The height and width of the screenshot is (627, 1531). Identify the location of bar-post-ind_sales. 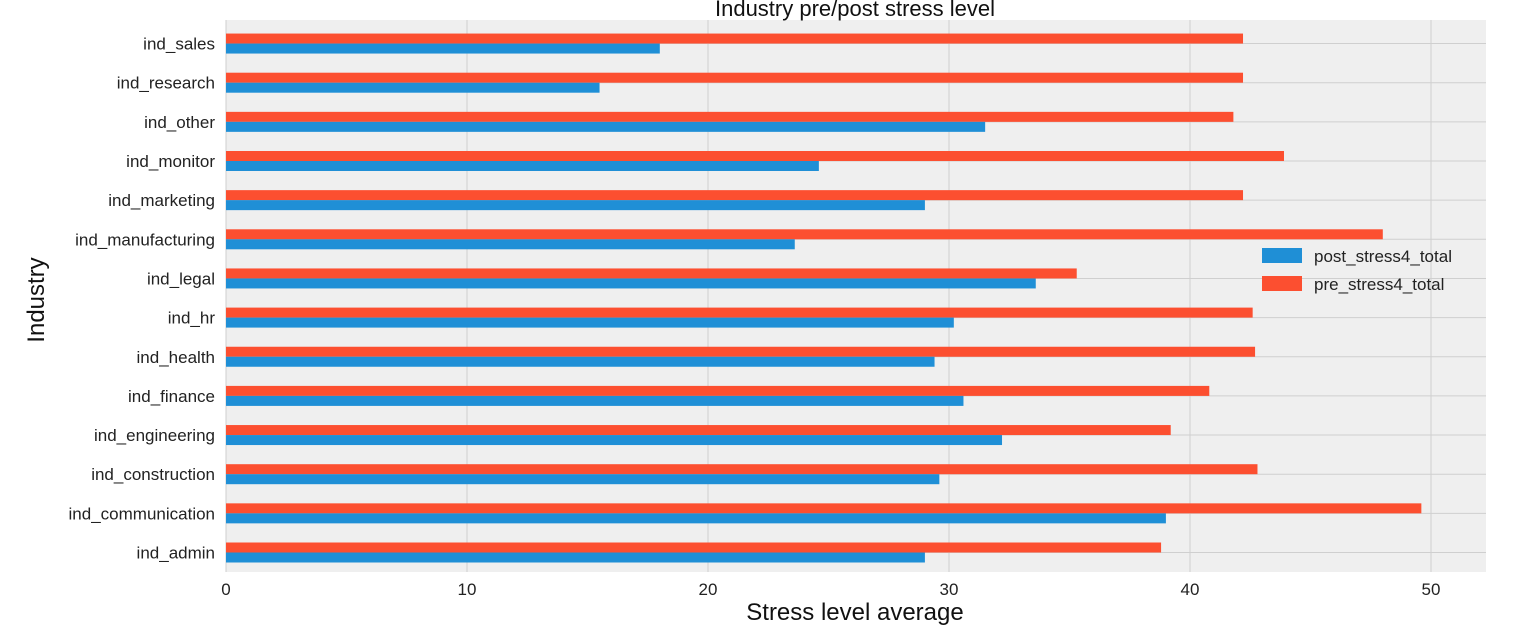
(443, 48).